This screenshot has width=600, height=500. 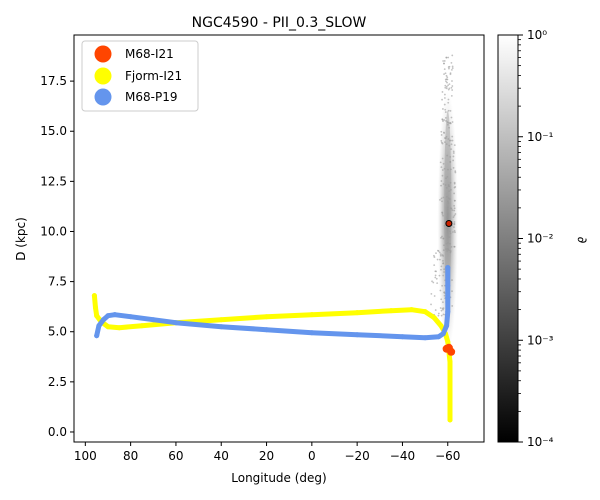 What do you see at coordinates (103, 76) in the screenshot?
I see `legend-marker-fjorm-i21` at bounding box center [103, 76].